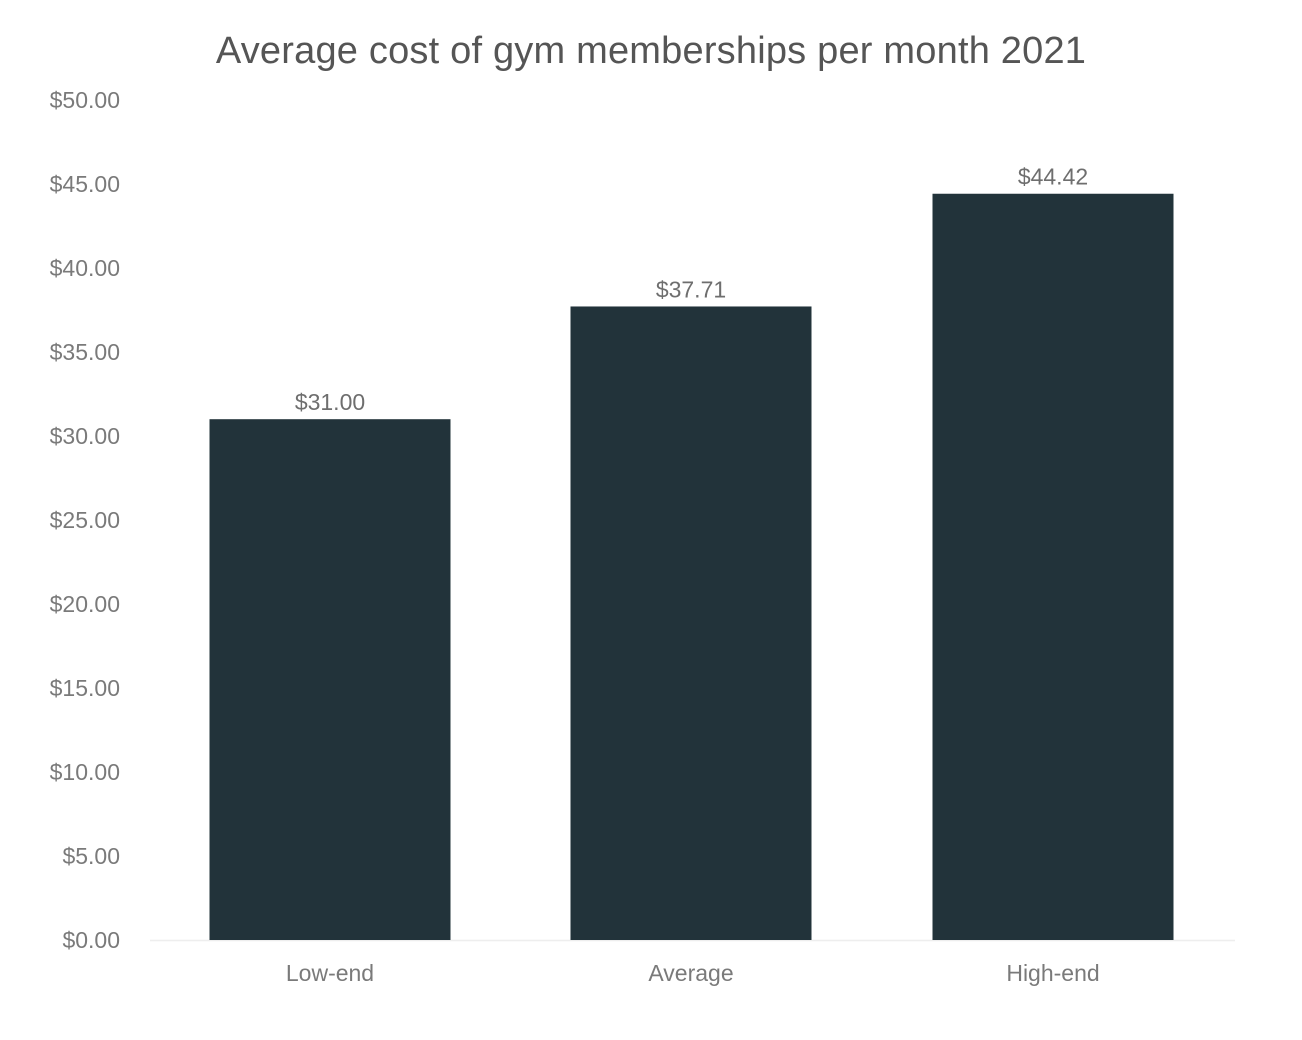 This screenshot has width=1302, height=1040. Describe the element at coordinates (691, 289) in the screenshot. I see `bar-value-label: $37.71` at that location.